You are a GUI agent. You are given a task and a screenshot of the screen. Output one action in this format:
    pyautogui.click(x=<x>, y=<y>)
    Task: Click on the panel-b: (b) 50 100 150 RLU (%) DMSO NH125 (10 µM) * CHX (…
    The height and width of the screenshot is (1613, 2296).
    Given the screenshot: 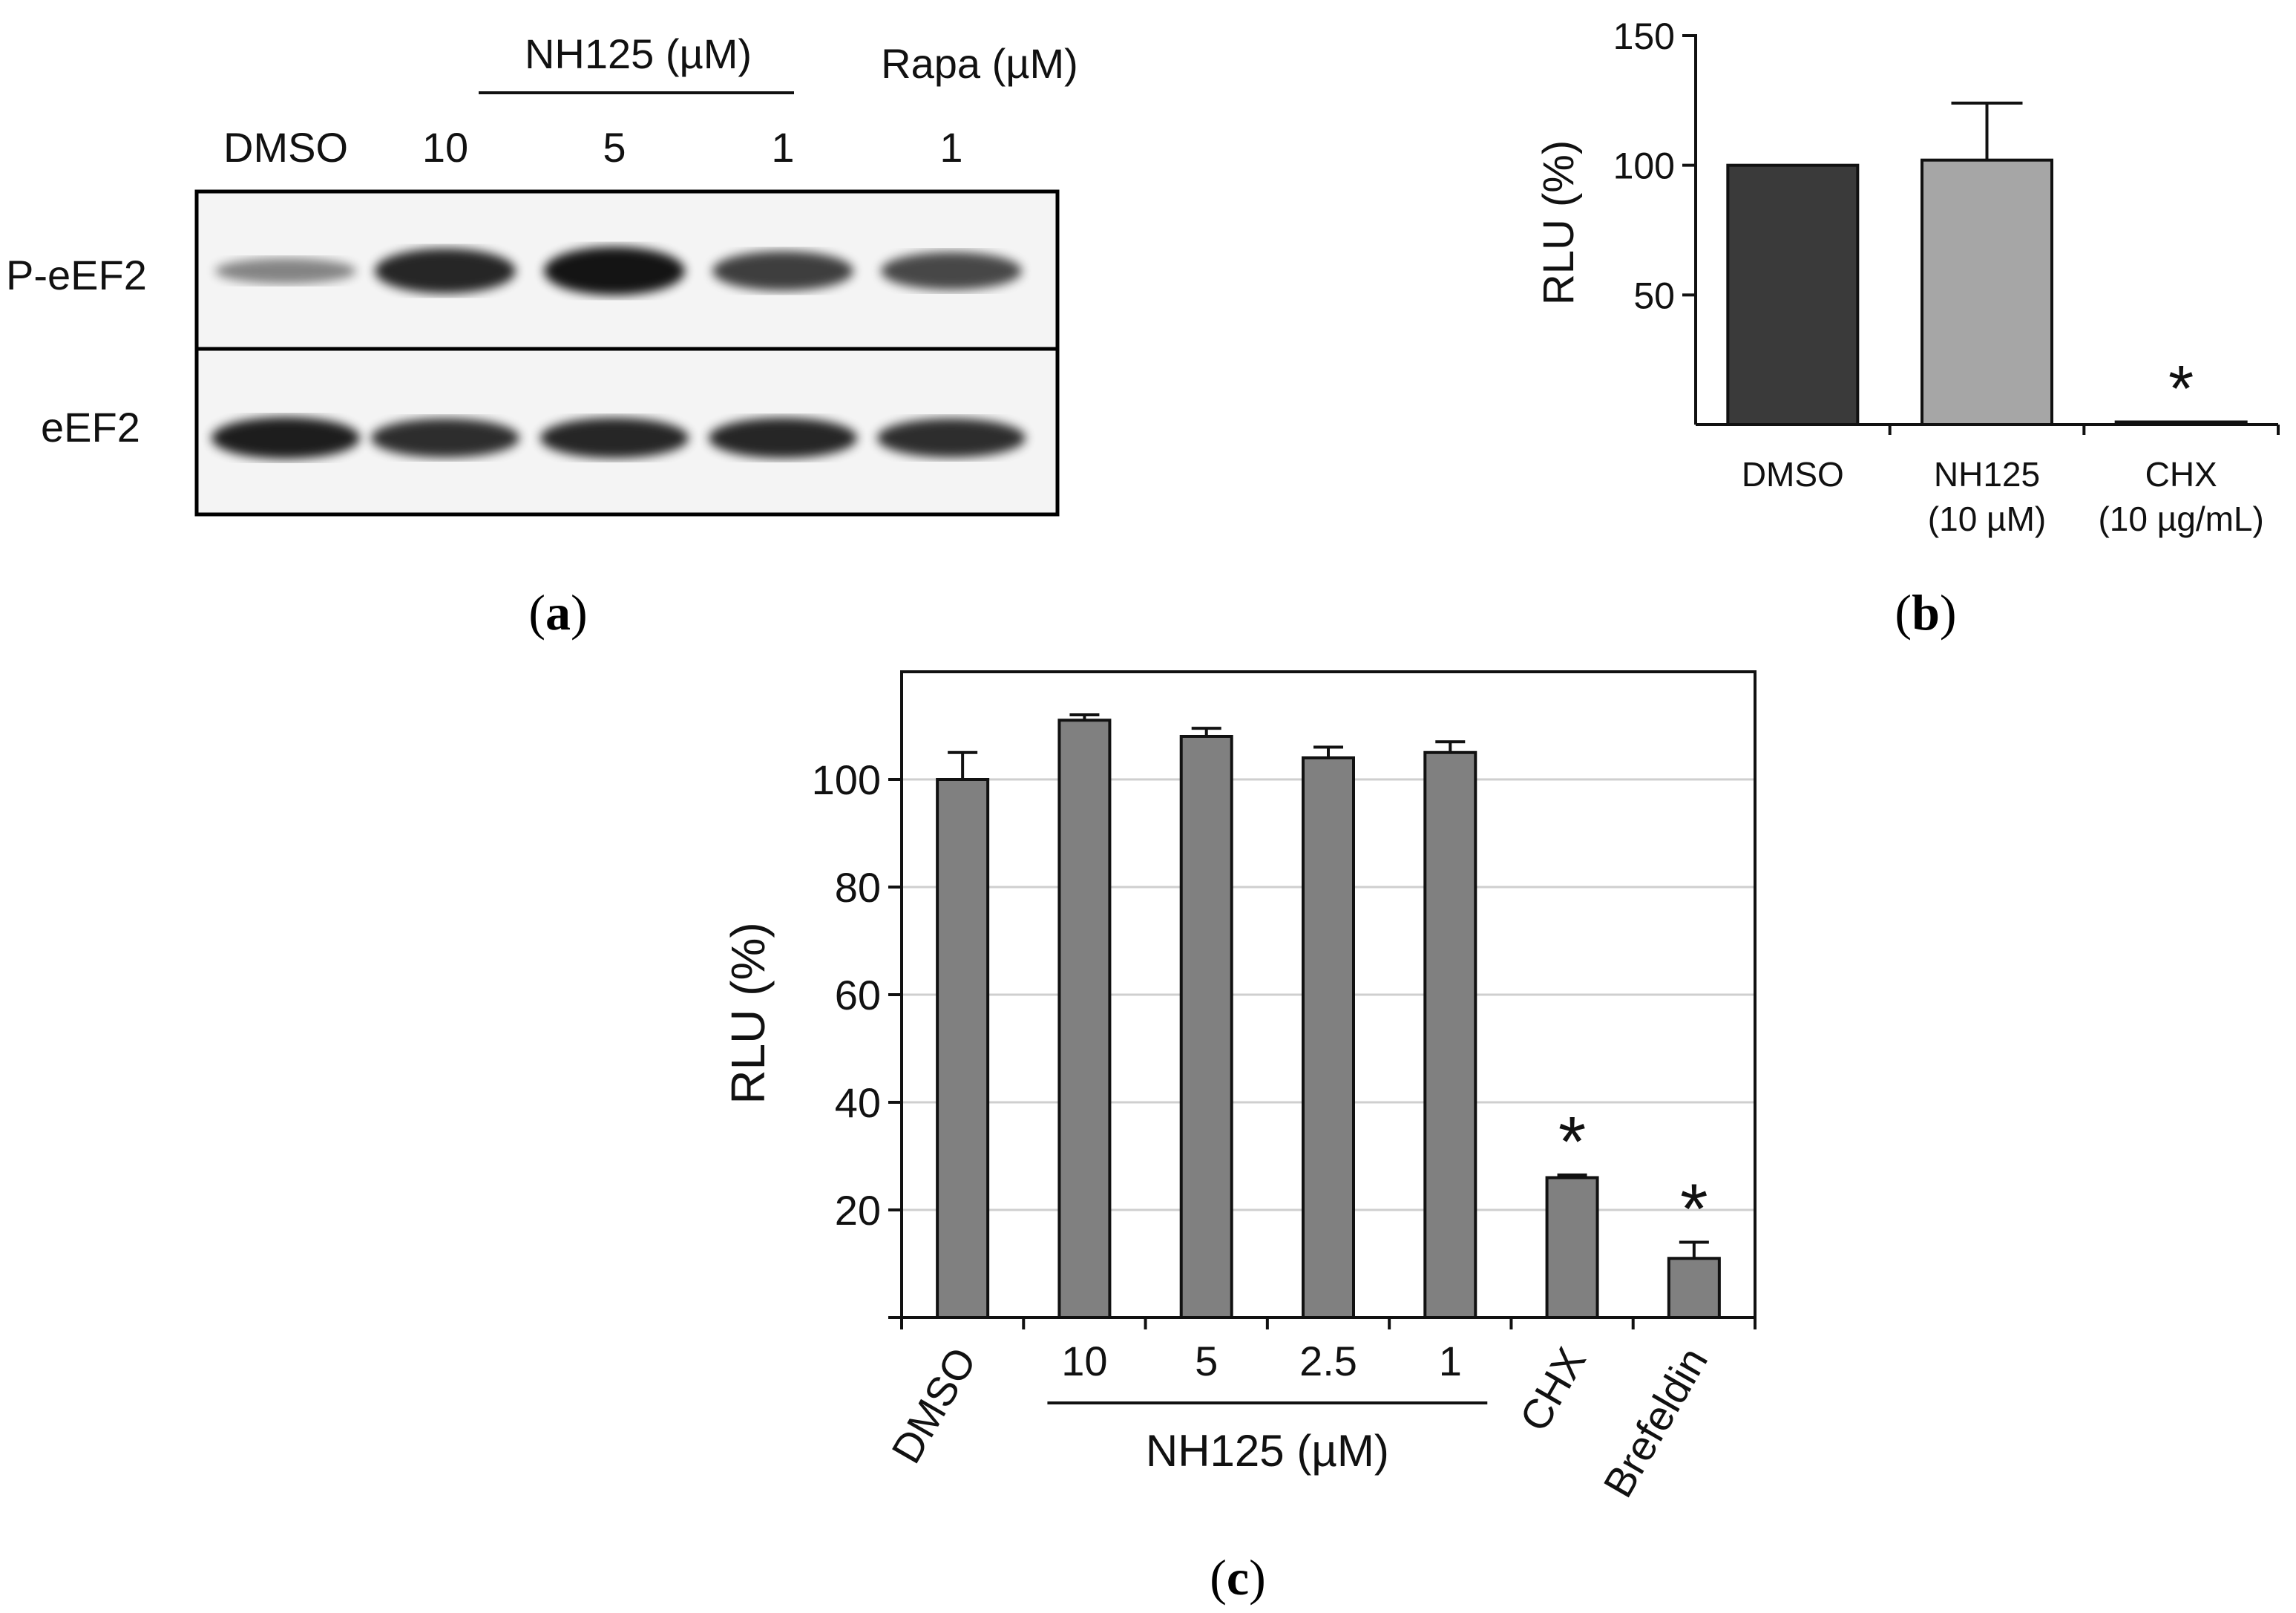 What is the action you would take?
    pyautogui.click(x=1908, y=328)
    